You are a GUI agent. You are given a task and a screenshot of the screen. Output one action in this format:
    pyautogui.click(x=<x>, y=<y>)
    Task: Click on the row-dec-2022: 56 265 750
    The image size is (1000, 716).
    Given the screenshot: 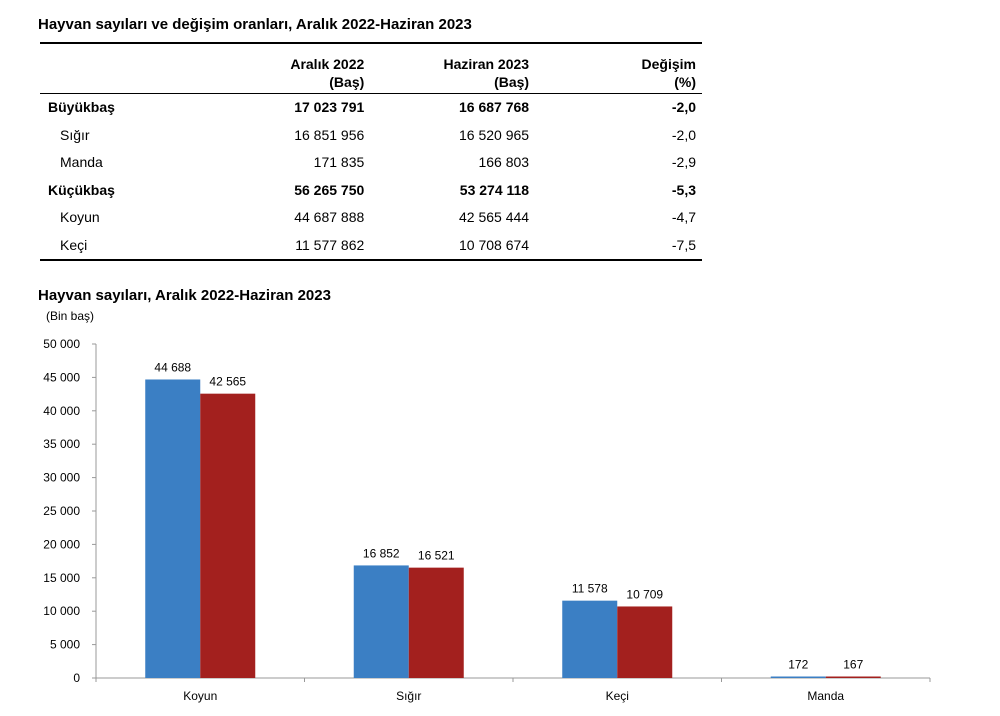 What is the action you would take?
    pyautogui.click(x=329, y=189)
    